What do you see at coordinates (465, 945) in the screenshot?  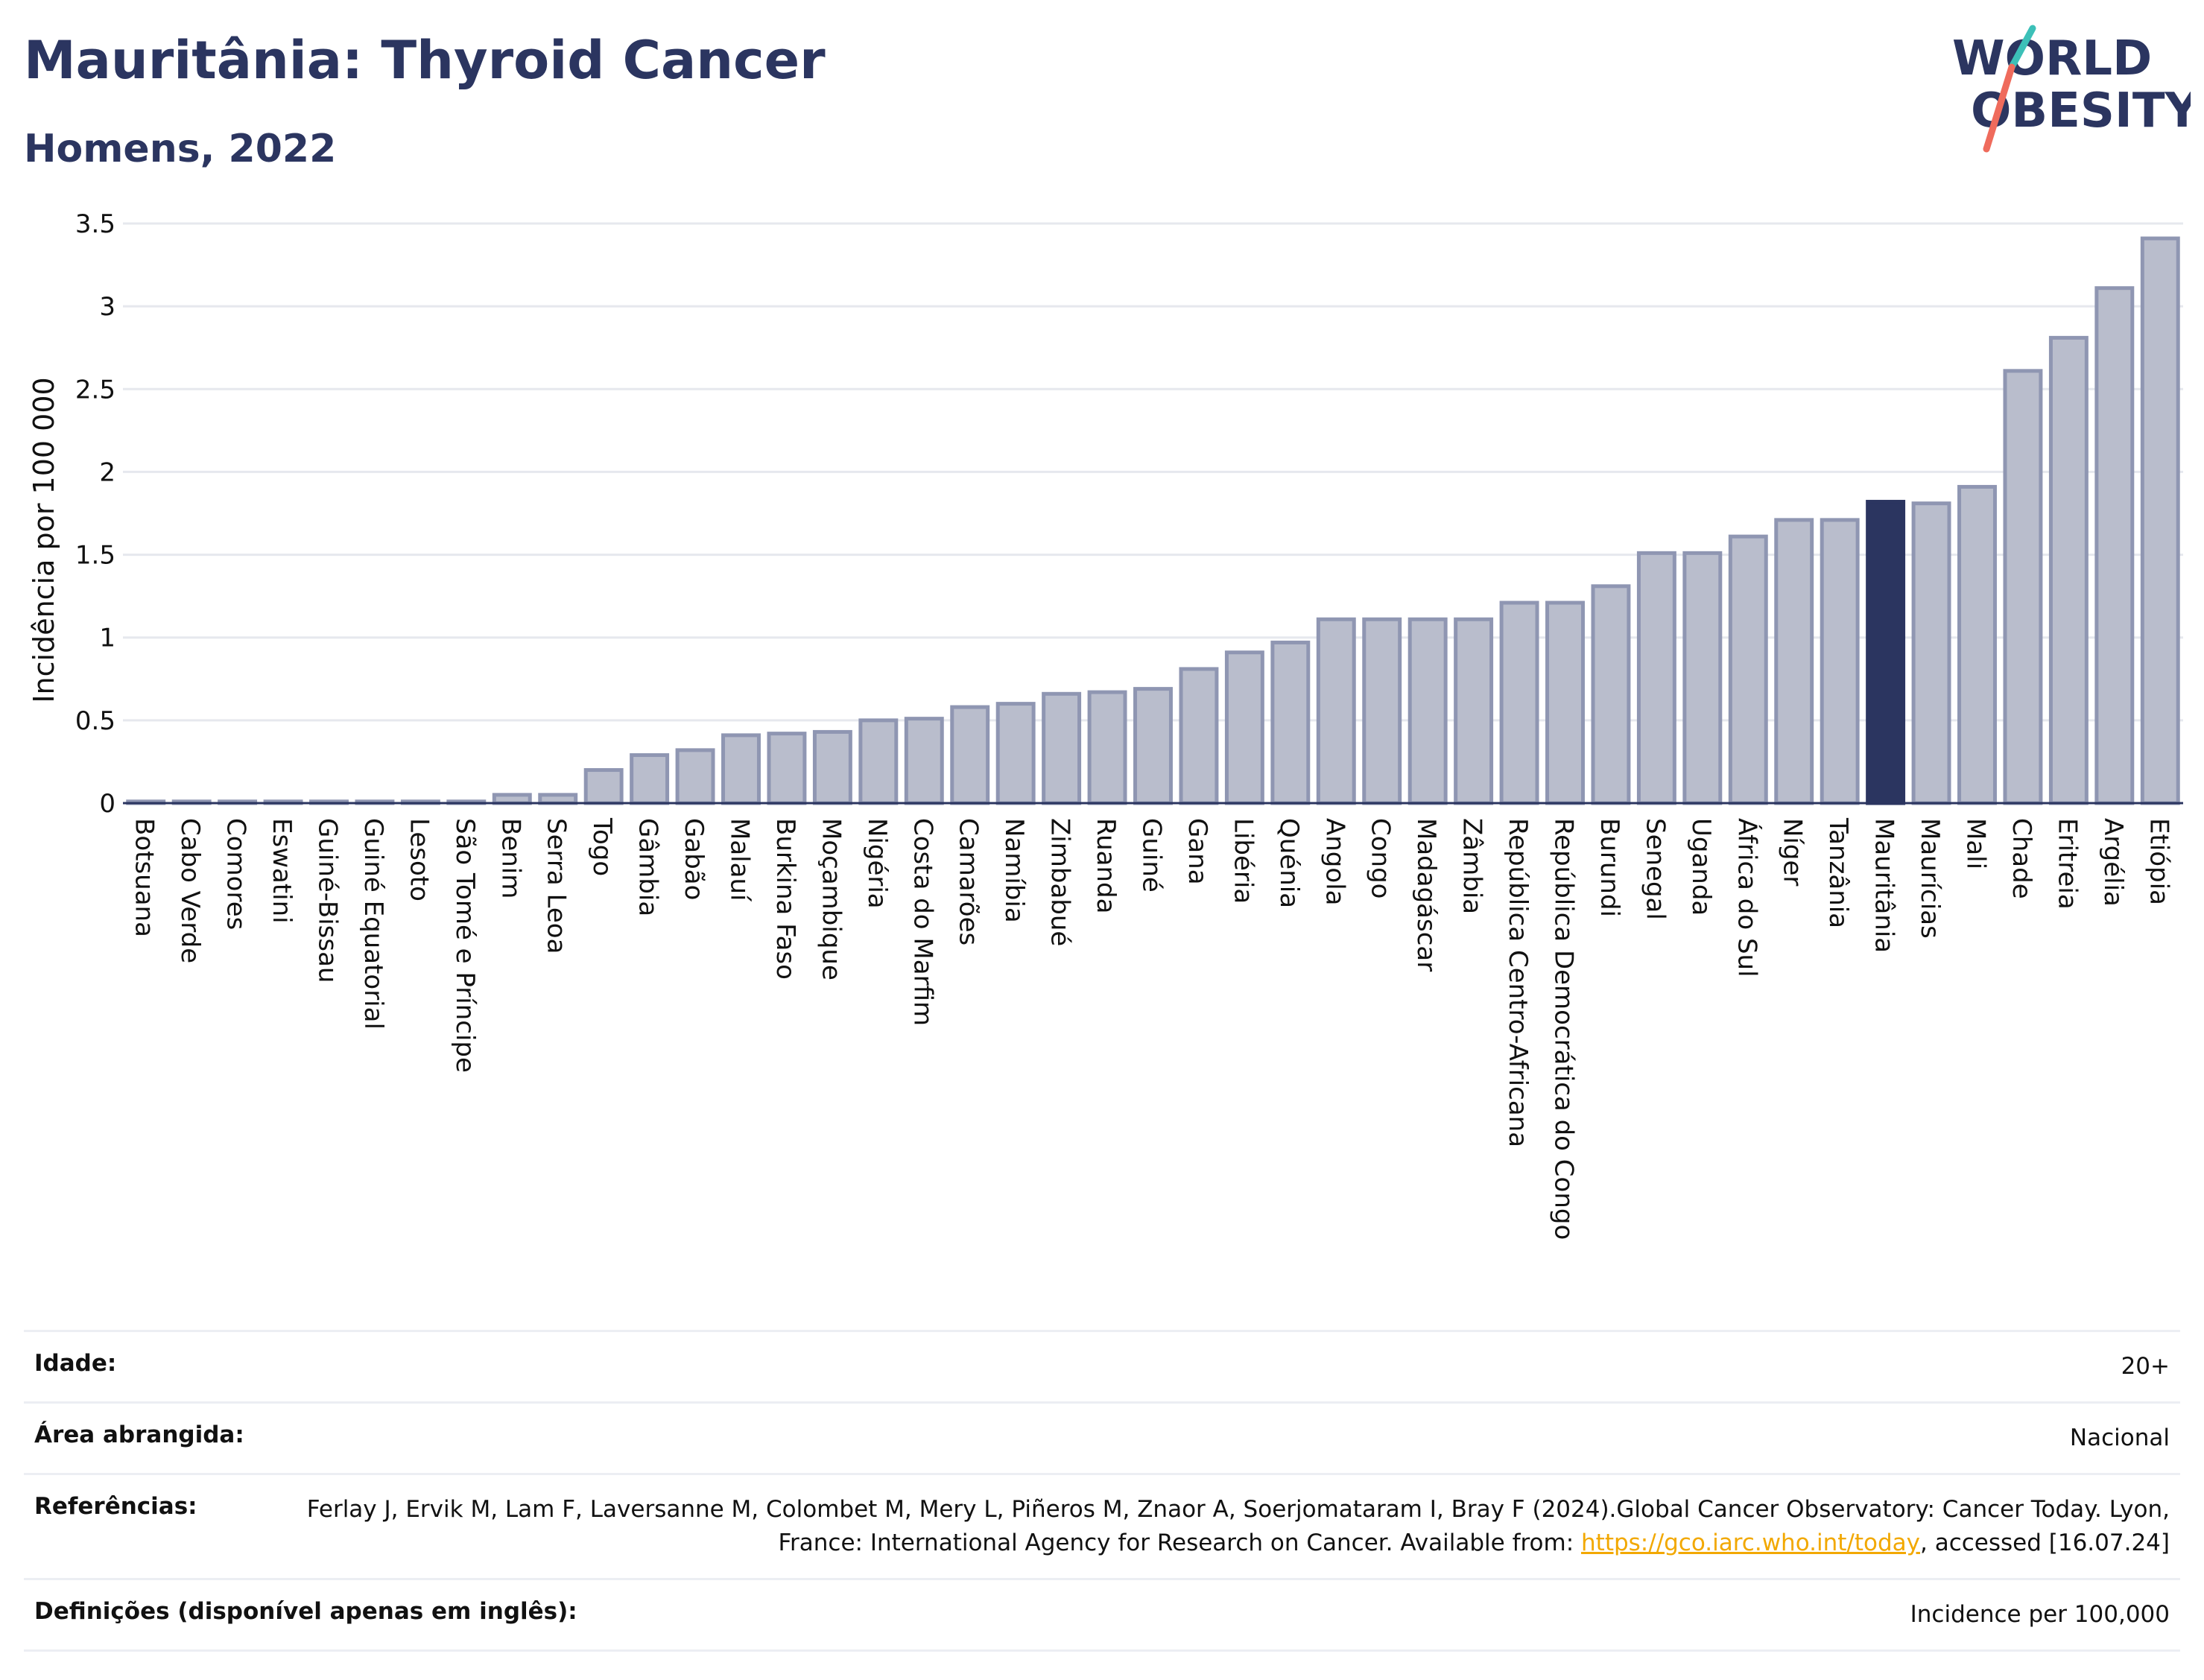 I see `x-tick-label: São Tomé e Príncipe` at bounding box center [465, 945].